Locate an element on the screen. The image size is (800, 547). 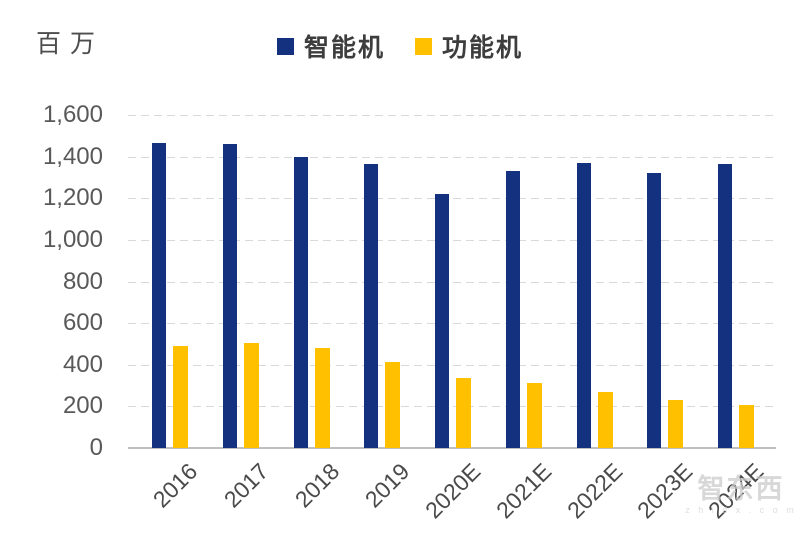
series-1-bar-2016 is located at coordinates (180, 397).